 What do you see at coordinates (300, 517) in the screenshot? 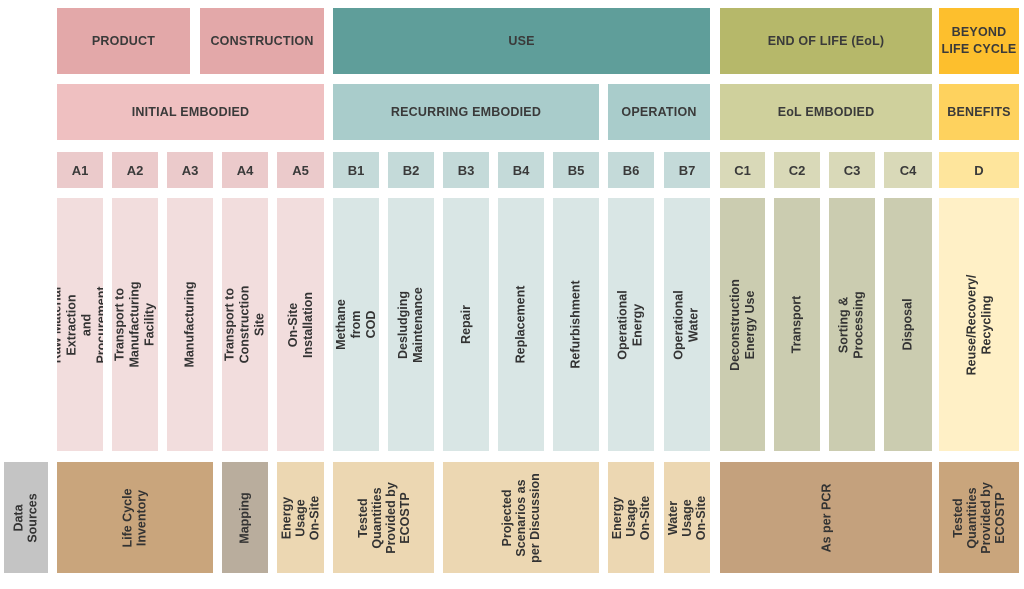
I see `data-source-energy-usage-a5: Energy Usage On-Site` at bounding box center [300, 517].